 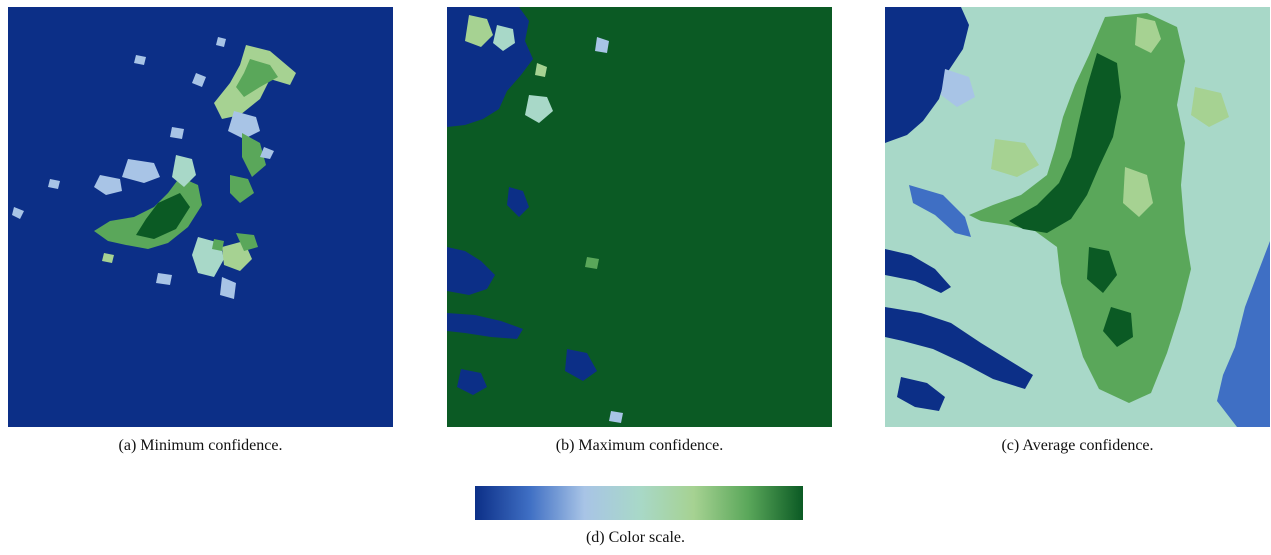 I want to click on caption-maximum-confidence: (b) Maximum confidence., so click(x=639, y=445).